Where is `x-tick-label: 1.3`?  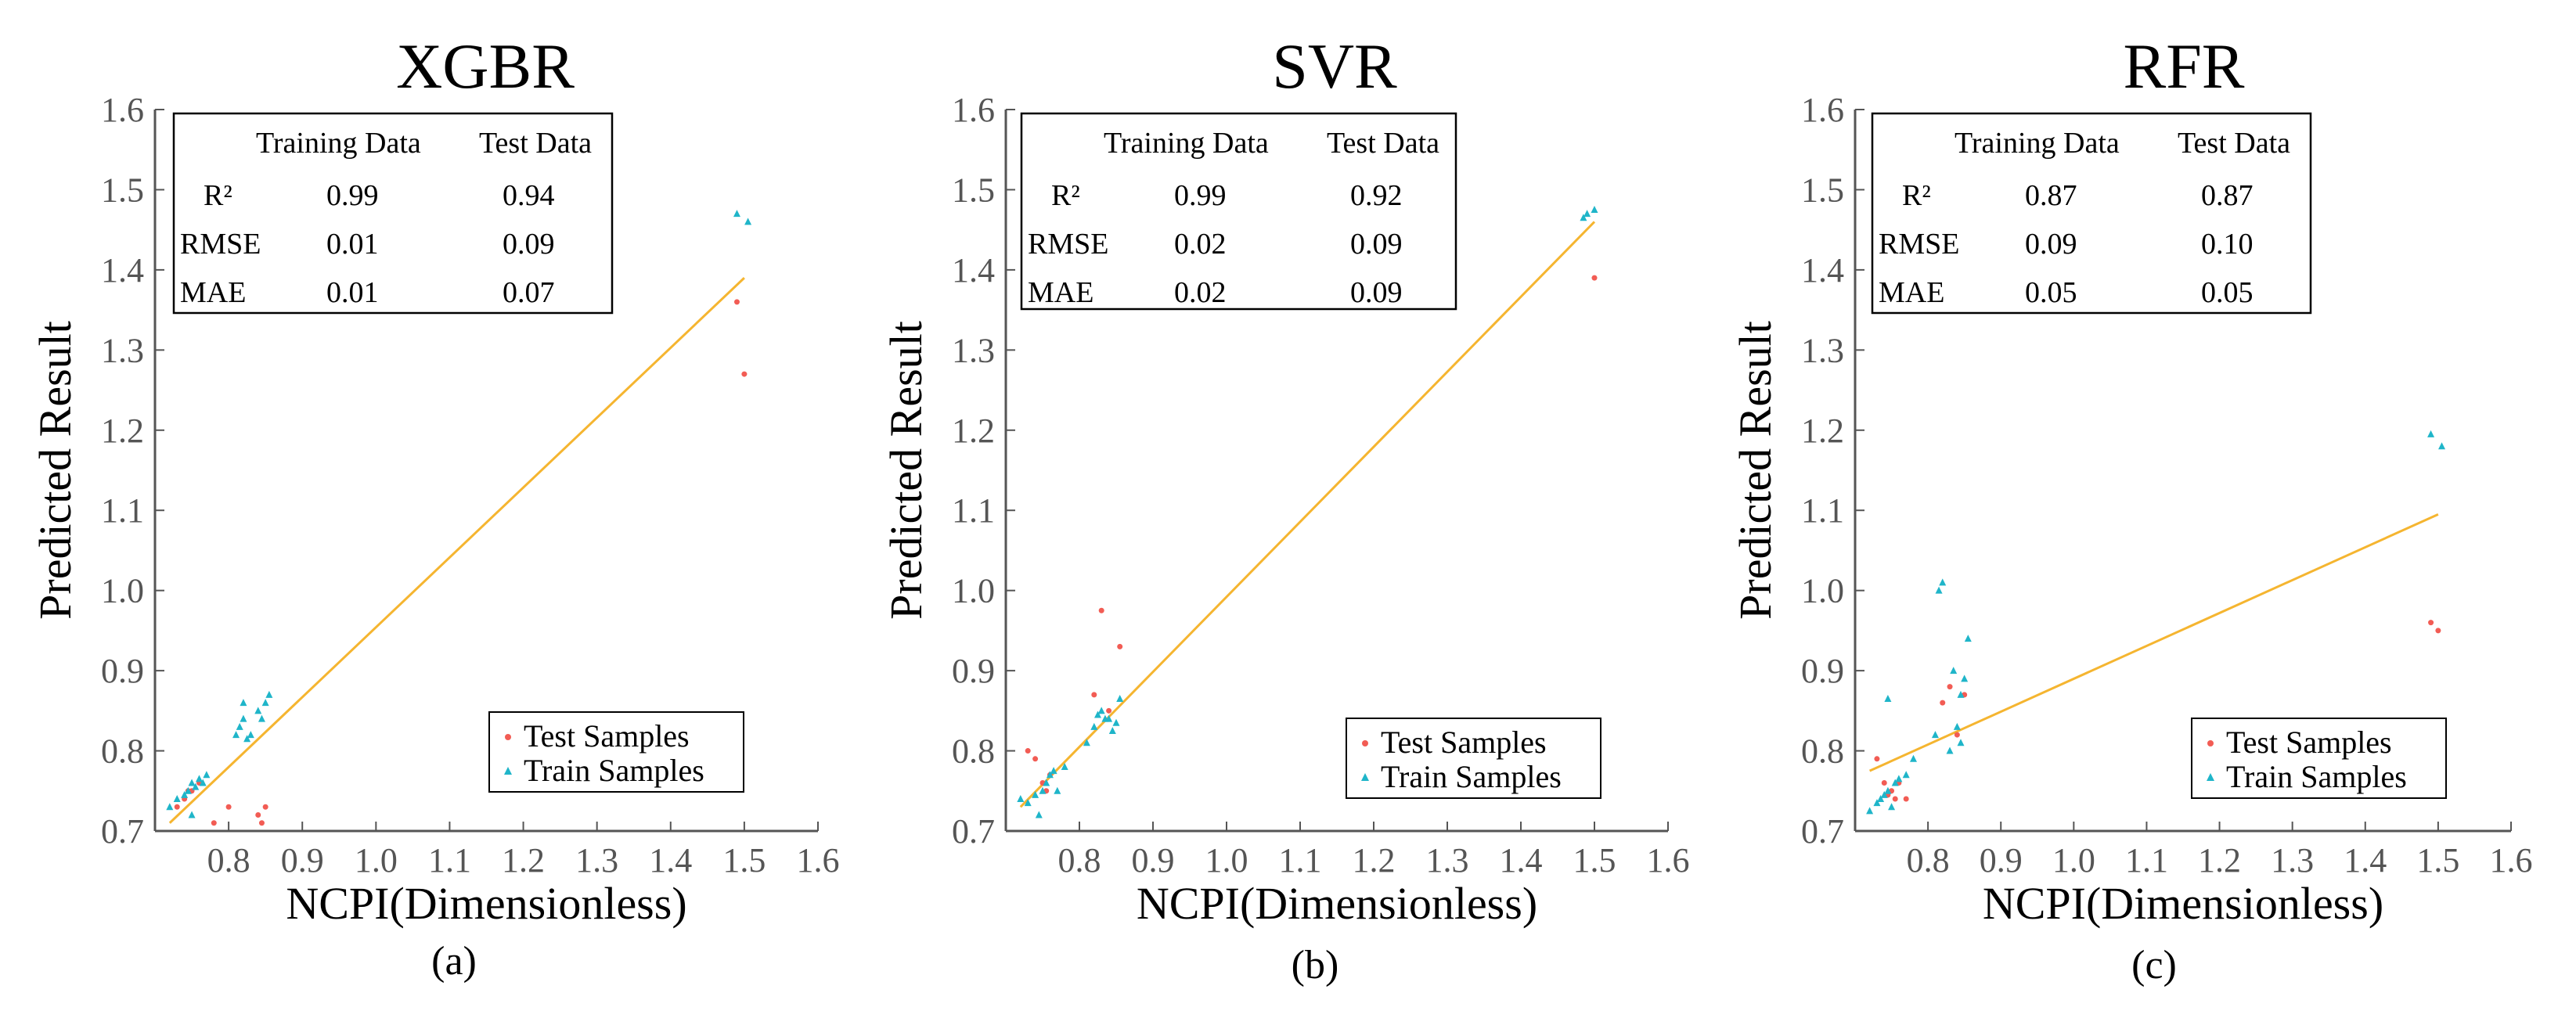
x-tick-label: 1.3 is located at coordinates (596, 861).